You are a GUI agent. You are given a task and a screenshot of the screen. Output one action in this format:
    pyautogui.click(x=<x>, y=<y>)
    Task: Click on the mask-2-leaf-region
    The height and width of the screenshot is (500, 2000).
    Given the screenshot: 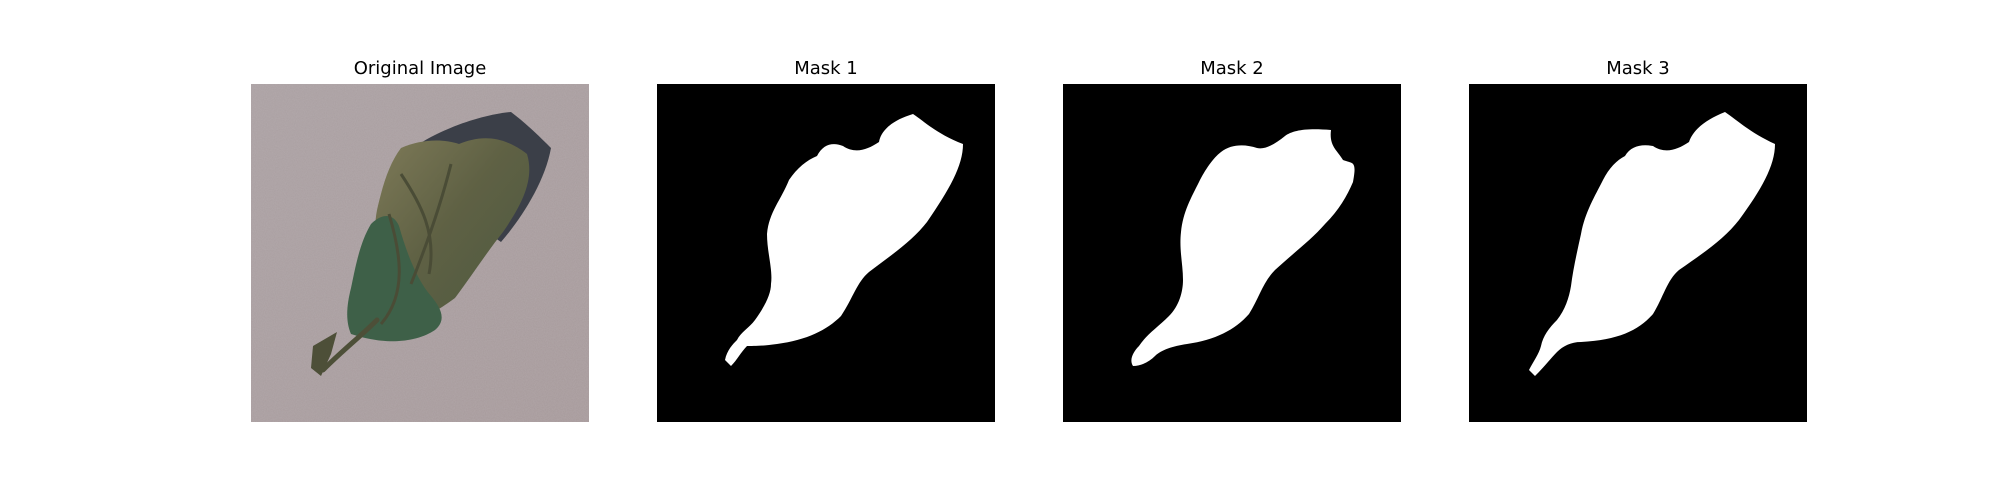 What is the action you would take?
    pyautogui.click(x=1243, y=247)
    